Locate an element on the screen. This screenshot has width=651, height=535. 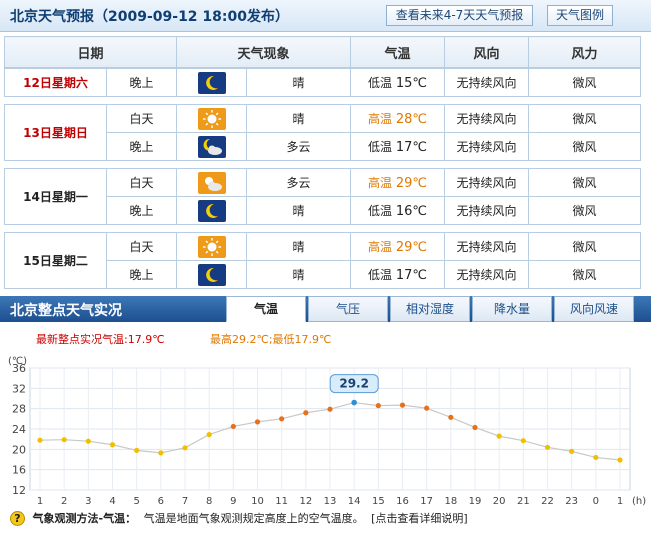
col-header-wind-force: 风力 is located at coordinates (584, 52).